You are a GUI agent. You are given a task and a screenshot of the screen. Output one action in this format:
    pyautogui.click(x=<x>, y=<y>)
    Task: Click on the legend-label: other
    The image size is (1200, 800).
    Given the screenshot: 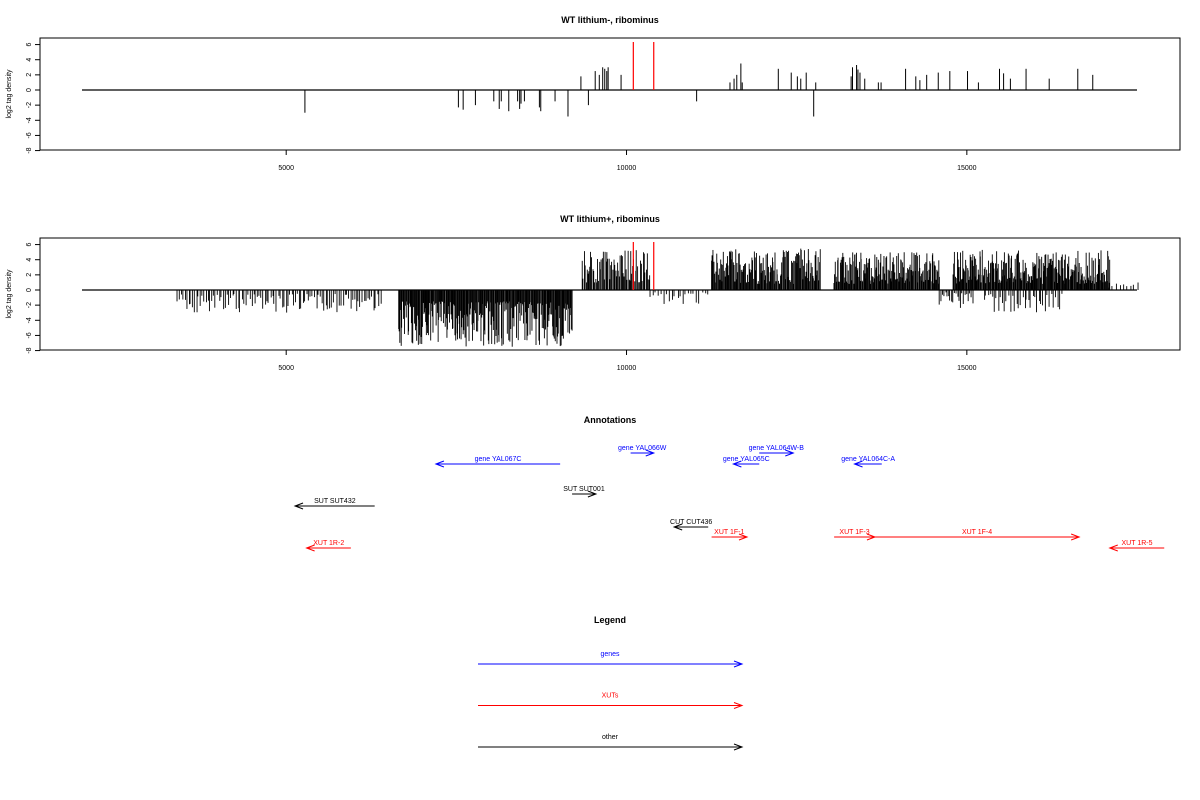 What is the action you would take?
    pyautogui.click(x=610, y=737)
    